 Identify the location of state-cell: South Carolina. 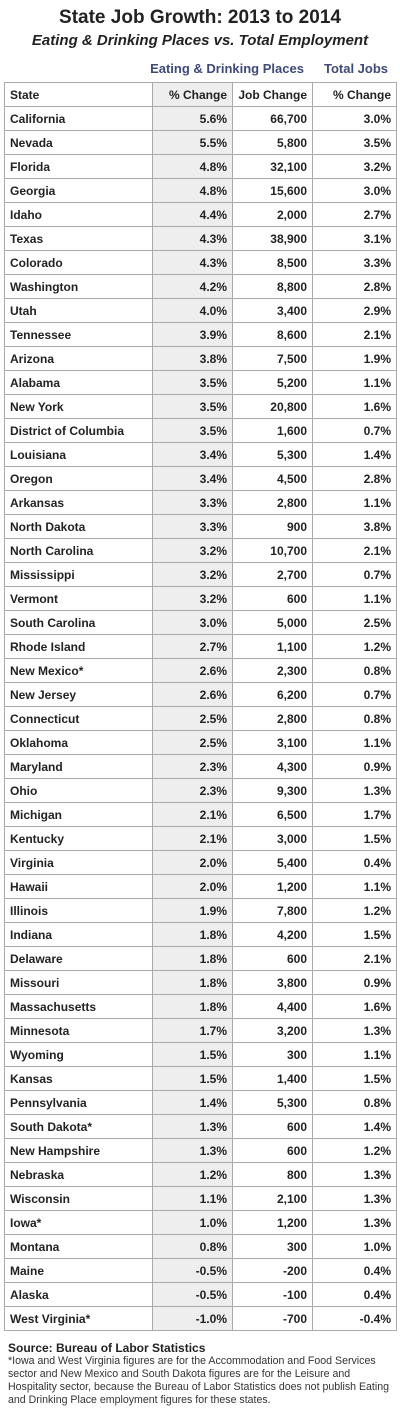
(78, 622).